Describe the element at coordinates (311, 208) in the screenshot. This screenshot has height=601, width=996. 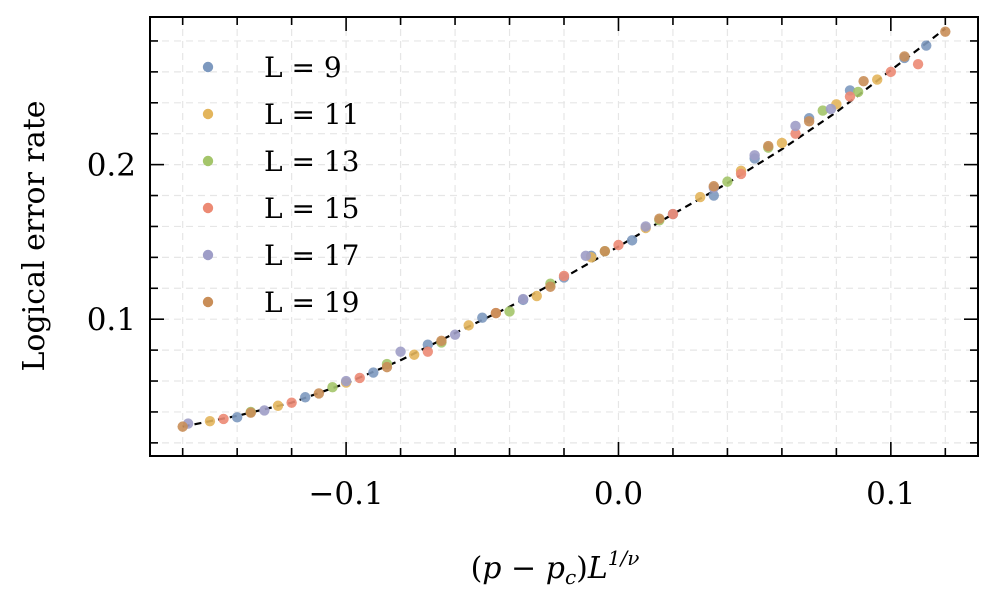
I see `legend-label: L = 15` at that location.